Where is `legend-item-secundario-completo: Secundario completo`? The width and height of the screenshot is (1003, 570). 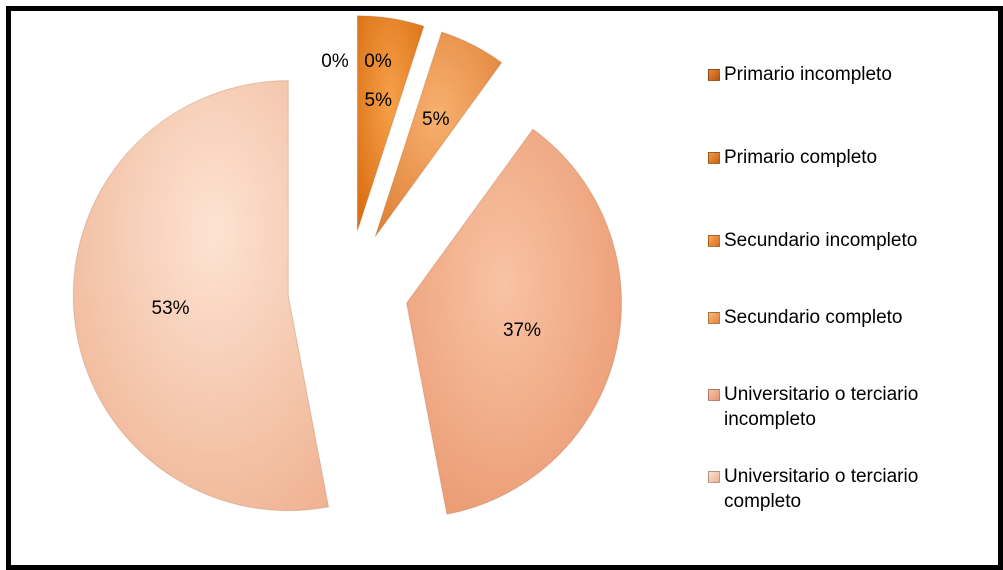
legend-item-secundario-completo: Secundario completo is located at coordinates (848, 317).